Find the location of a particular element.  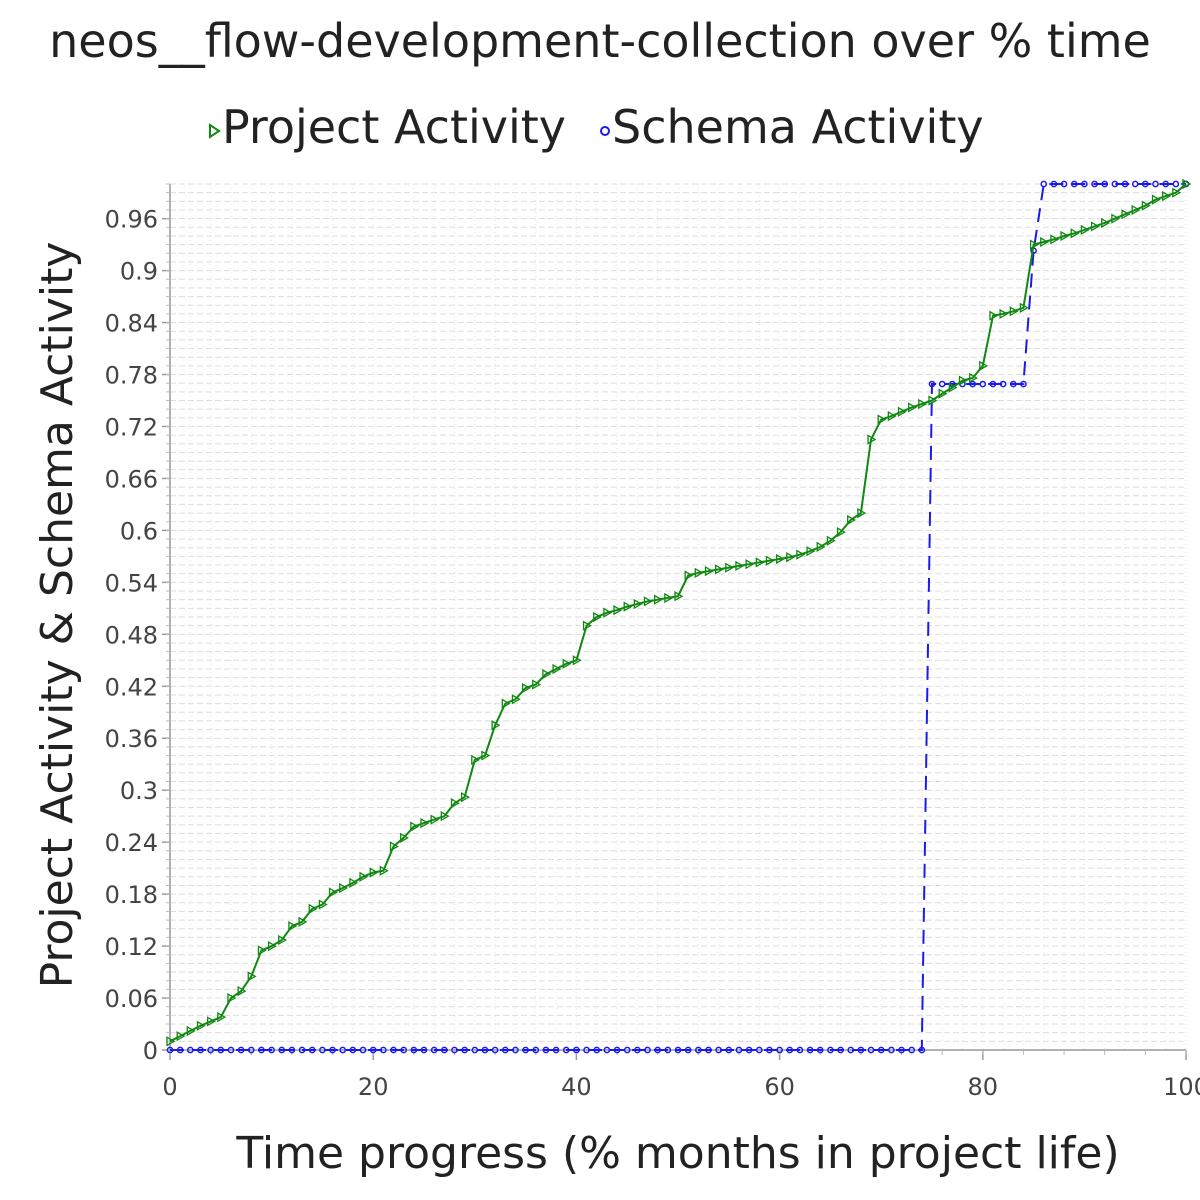

legend-item-schema-activity: Schema Activity is located at coordinates (791, 127).